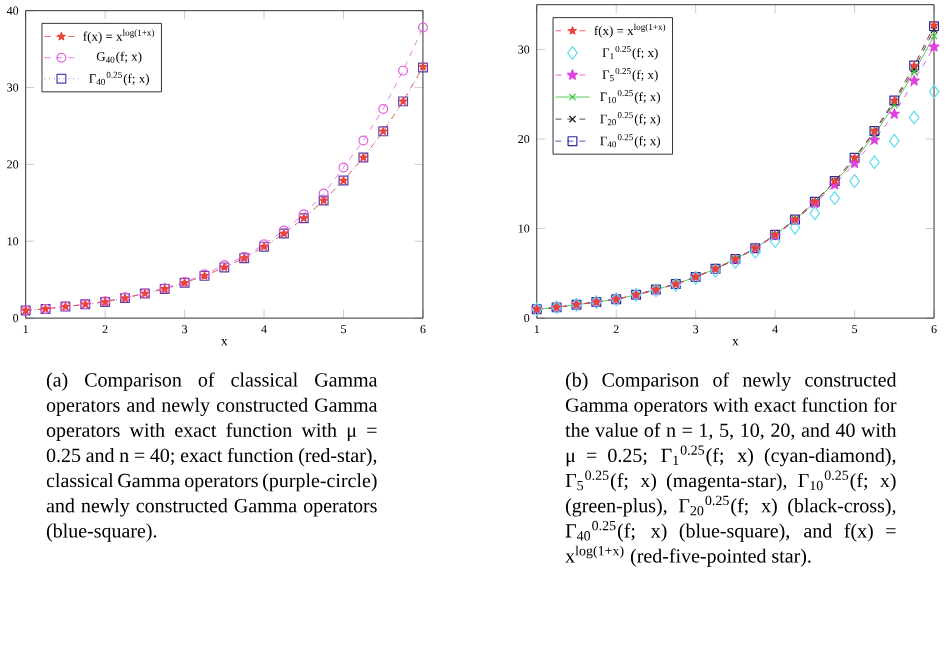 The width and height of the screenshot is (948, 658). I want to click on text: (a) Comparison of classical Gamma operators and newly constructed Gamma operators with exact function with μ = 0.25 and n = 40; exact function (red-star), classical Gamma operators (purple-circle) and newly constructed Gamma operators (blue-square)., so click(212, 457).